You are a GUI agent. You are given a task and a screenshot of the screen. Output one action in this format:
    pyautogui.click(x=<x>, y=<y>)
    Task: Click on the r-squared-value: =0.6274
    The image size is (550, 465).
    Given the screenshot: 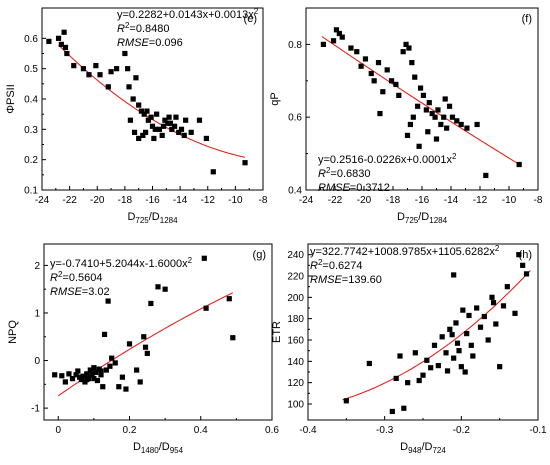 What is the action you would take?
    pyautogui.click(x=342, y=266)
    